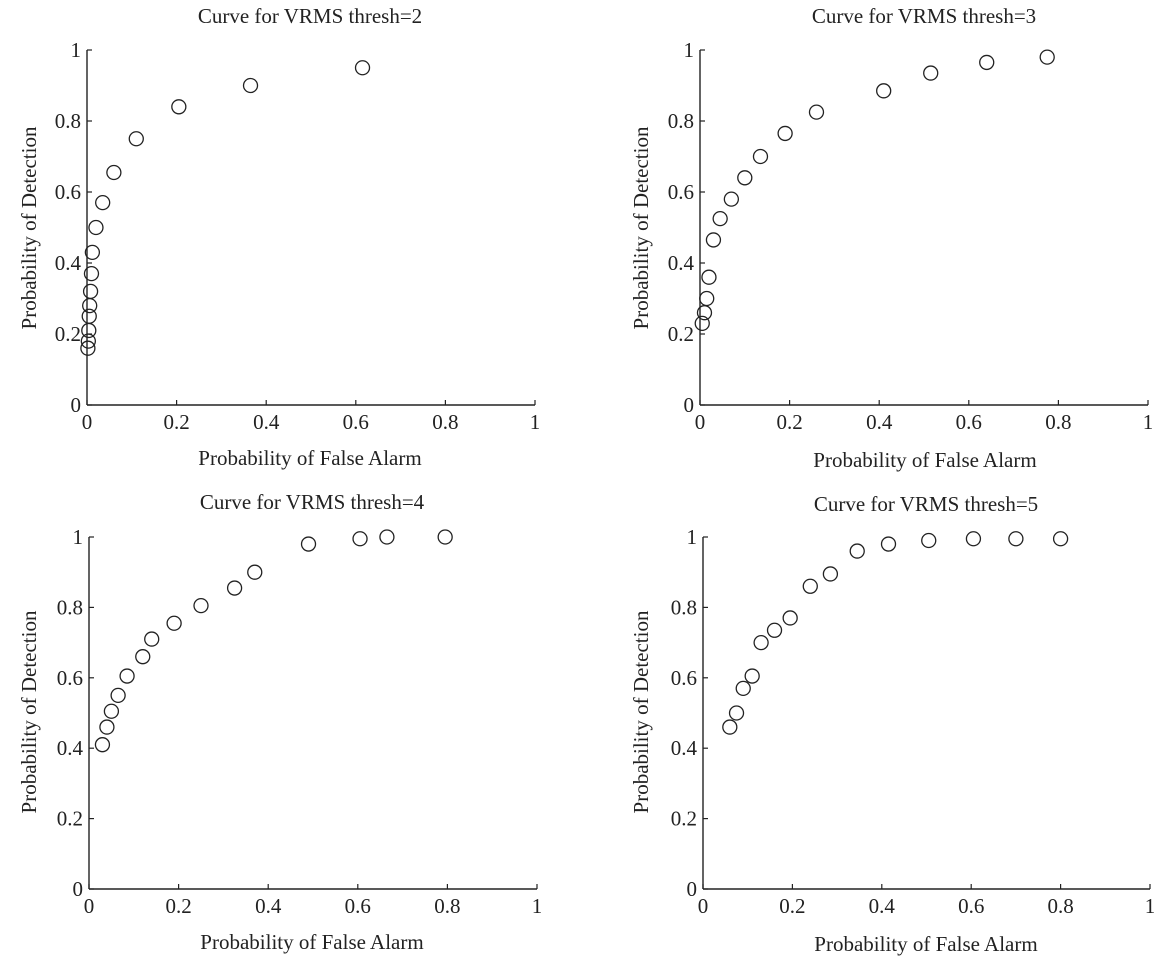 The image size is (1161, 960). Describe the element at coordinates (924, 16) in the screenshot. I see `chart-title: Curve for VRMS thresh=3` at that location.